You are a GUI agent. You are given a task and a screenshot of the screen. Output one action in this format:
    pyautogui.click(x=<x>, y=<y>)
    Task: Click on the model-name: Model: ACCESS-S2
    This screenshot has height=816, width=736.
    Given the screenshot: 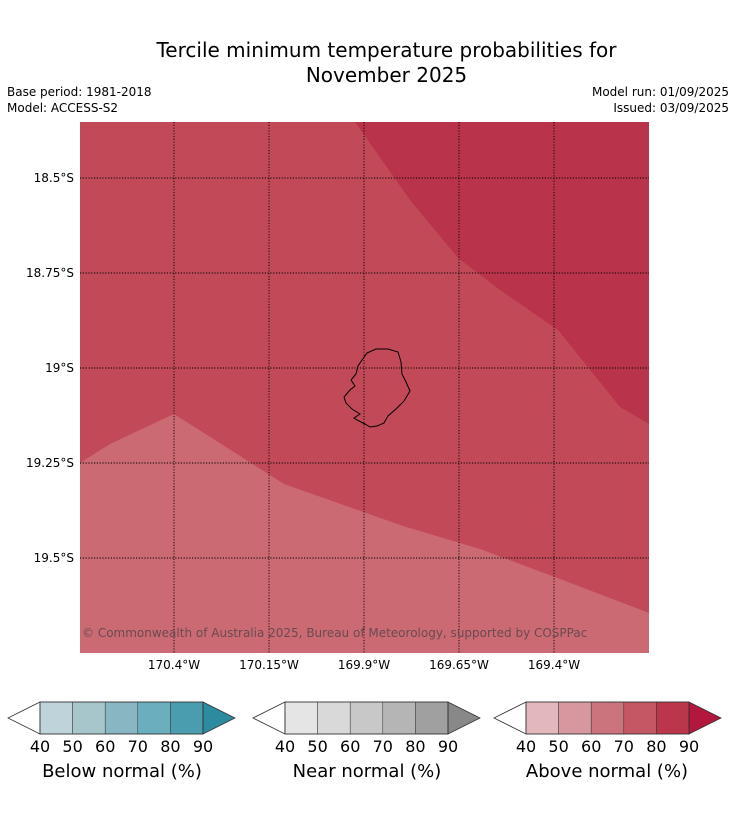 What is the action you would take?
    pyautogui.click(x=63, y=108)
    